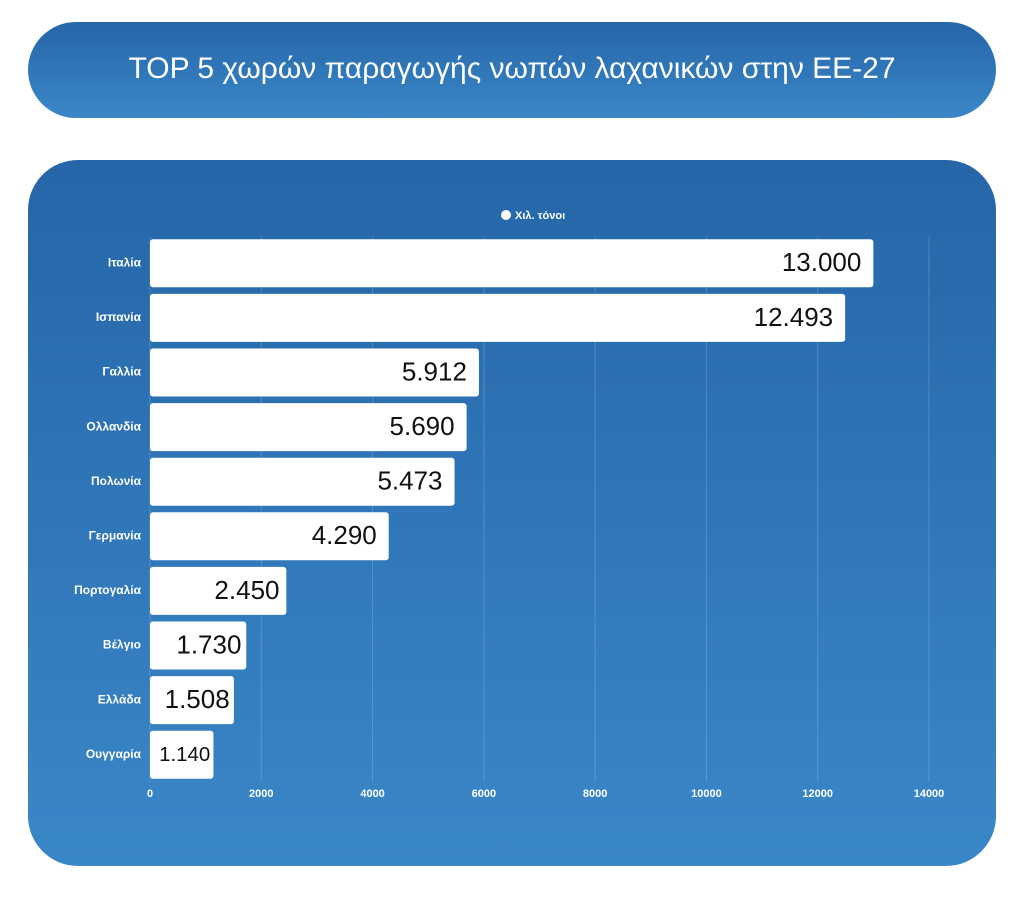 The image size is (1024, 900). I want to click on x-tick-label: 8000, so click(595, 794).